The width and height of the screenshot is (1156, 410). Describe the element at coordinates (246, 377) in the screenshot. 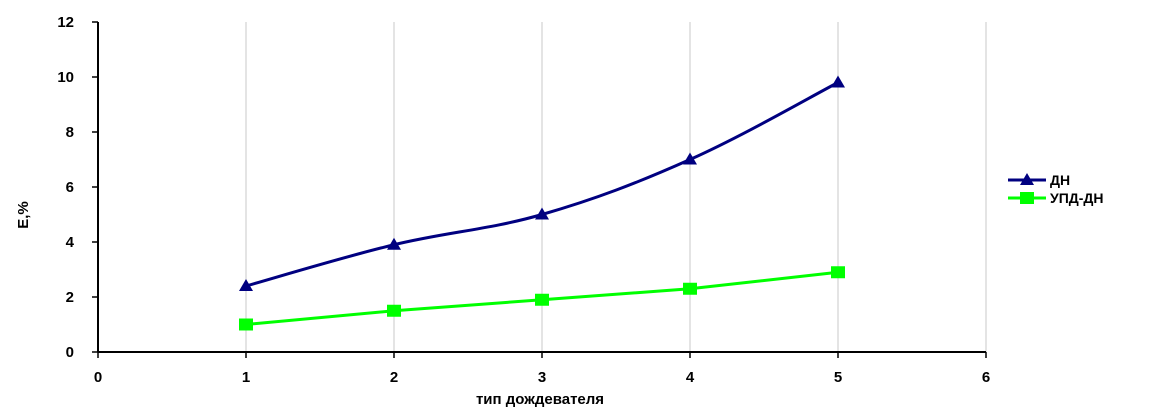

I see `x-tick-label: 1` at that location.